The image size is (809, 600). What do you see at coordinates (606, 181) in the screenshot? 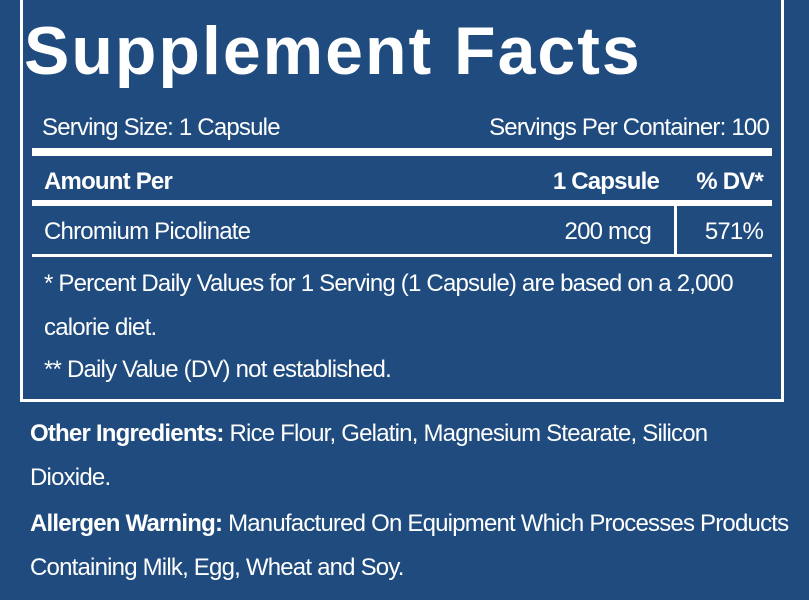
I see `header-cell: 1 Capsule` at bounding box center [606, 181].